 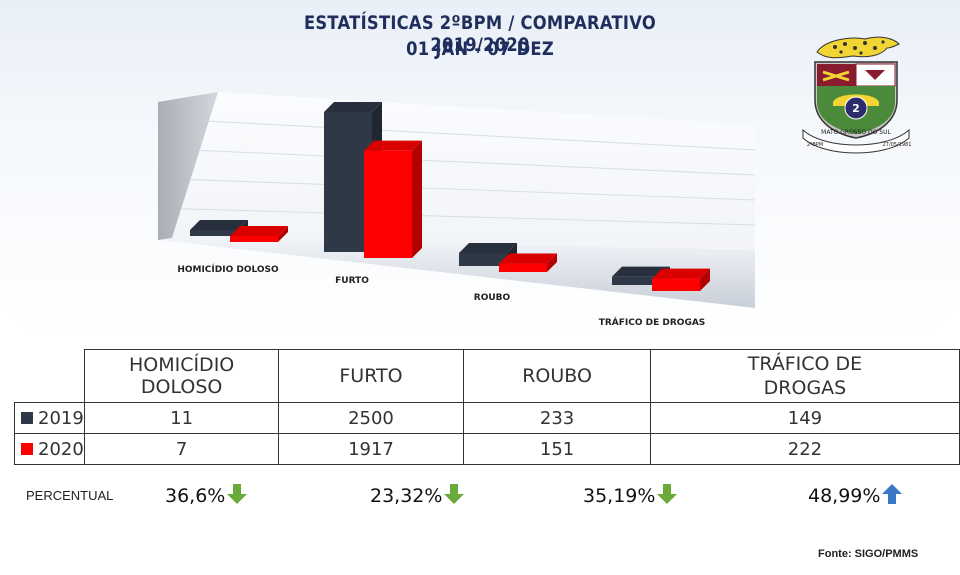 I want to click on crest-left-text: 2ºBPM, so click(x=815, y=145).